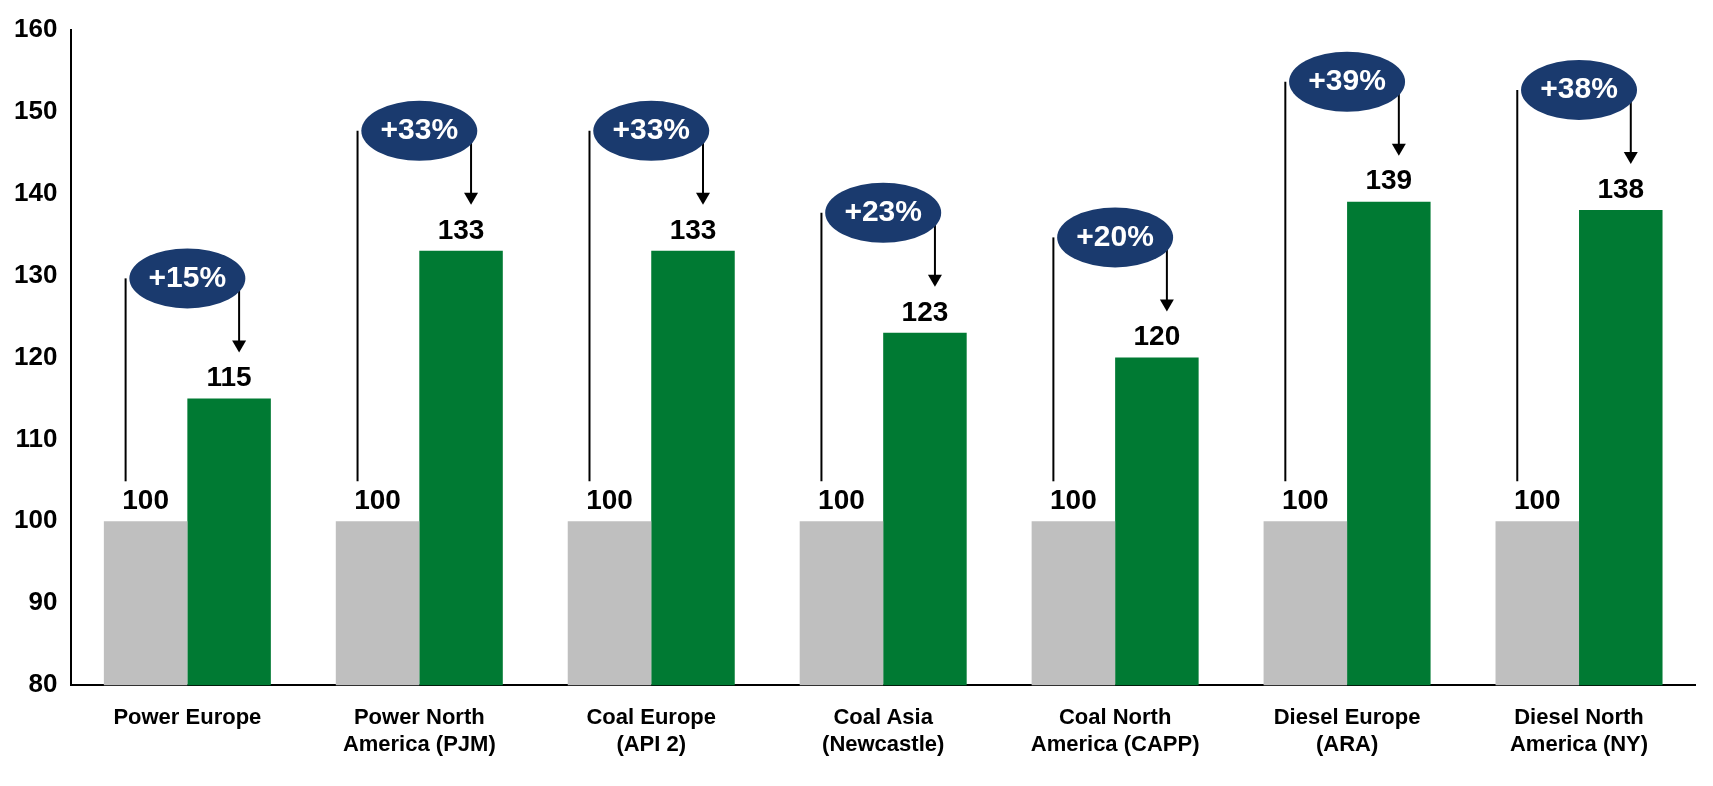 The image size is (1713, 786). Describe the element at coordinates (229, 377) in the screenshot. I see `data-label: 115` at that location.